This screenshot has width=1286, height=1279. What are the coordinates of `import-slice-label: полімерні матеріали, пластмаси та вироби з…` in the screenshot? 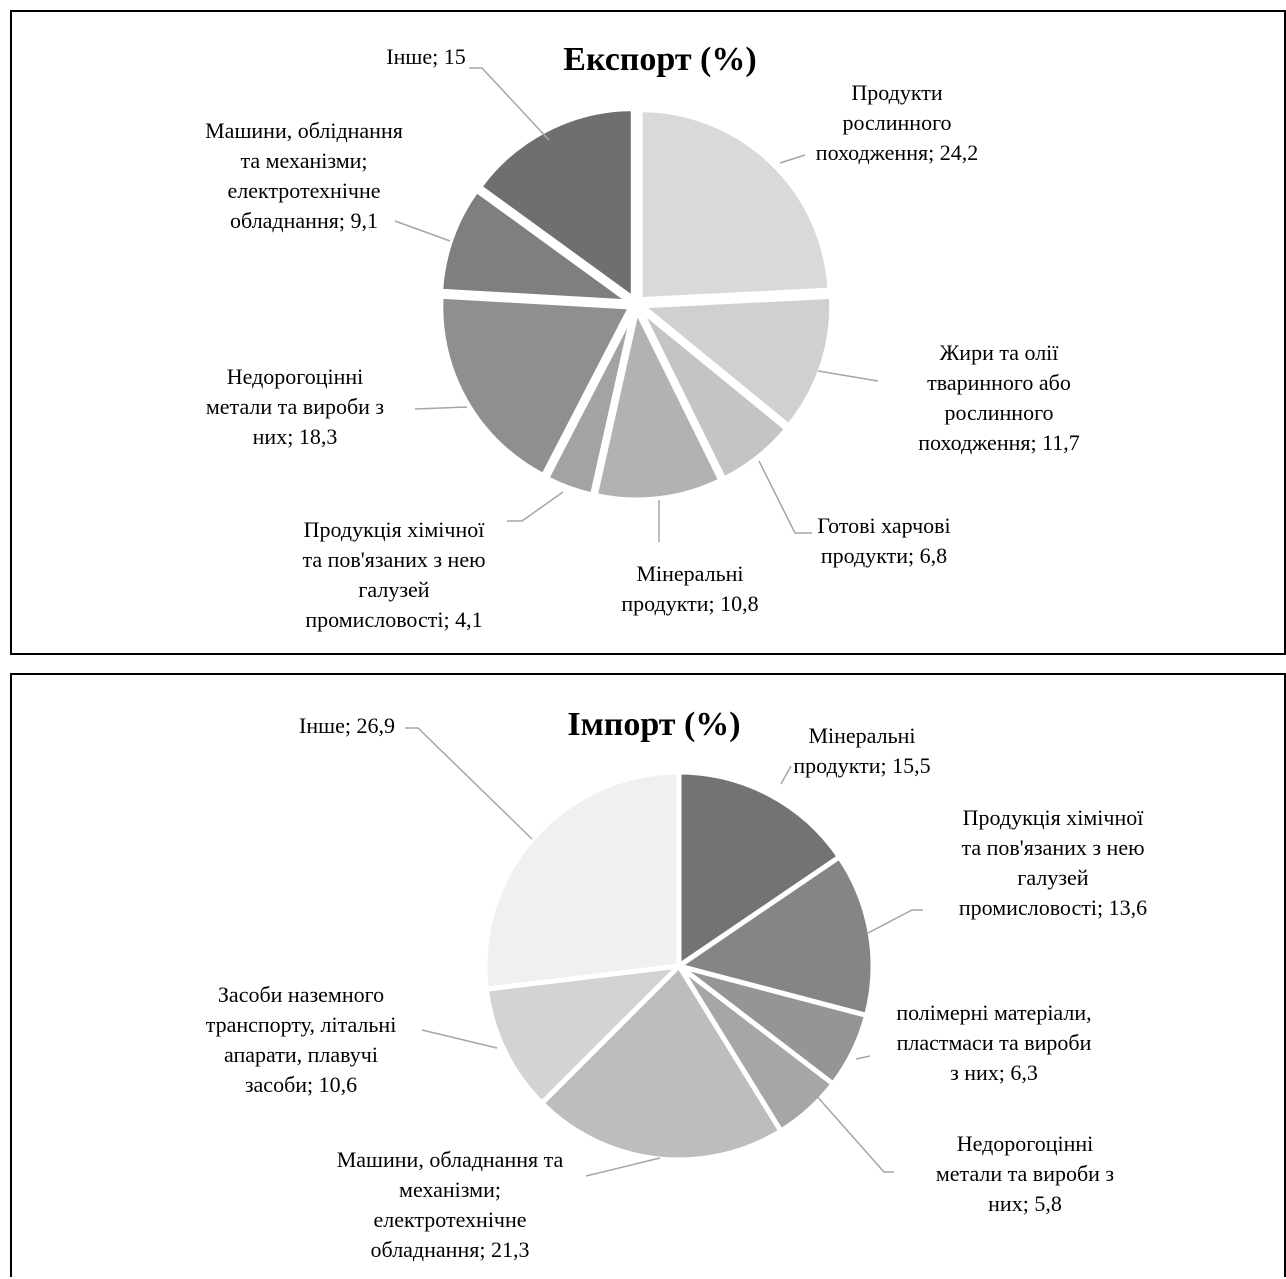 It's located at (993, 1042).